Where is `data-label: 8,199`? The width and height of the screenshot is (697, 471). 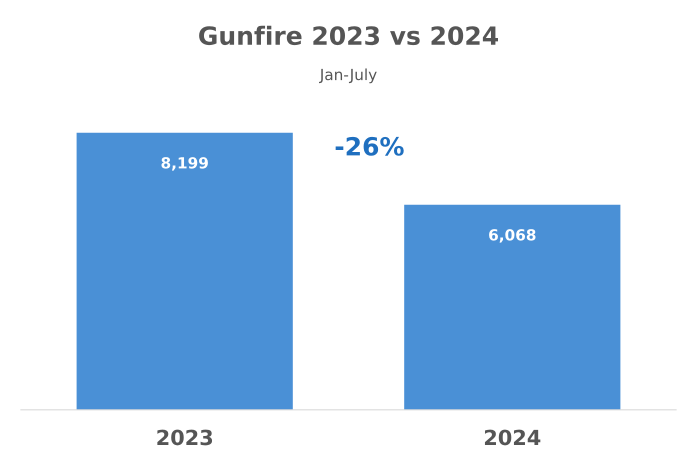
data-label: 8,199 is located at coordinates (184, 164).